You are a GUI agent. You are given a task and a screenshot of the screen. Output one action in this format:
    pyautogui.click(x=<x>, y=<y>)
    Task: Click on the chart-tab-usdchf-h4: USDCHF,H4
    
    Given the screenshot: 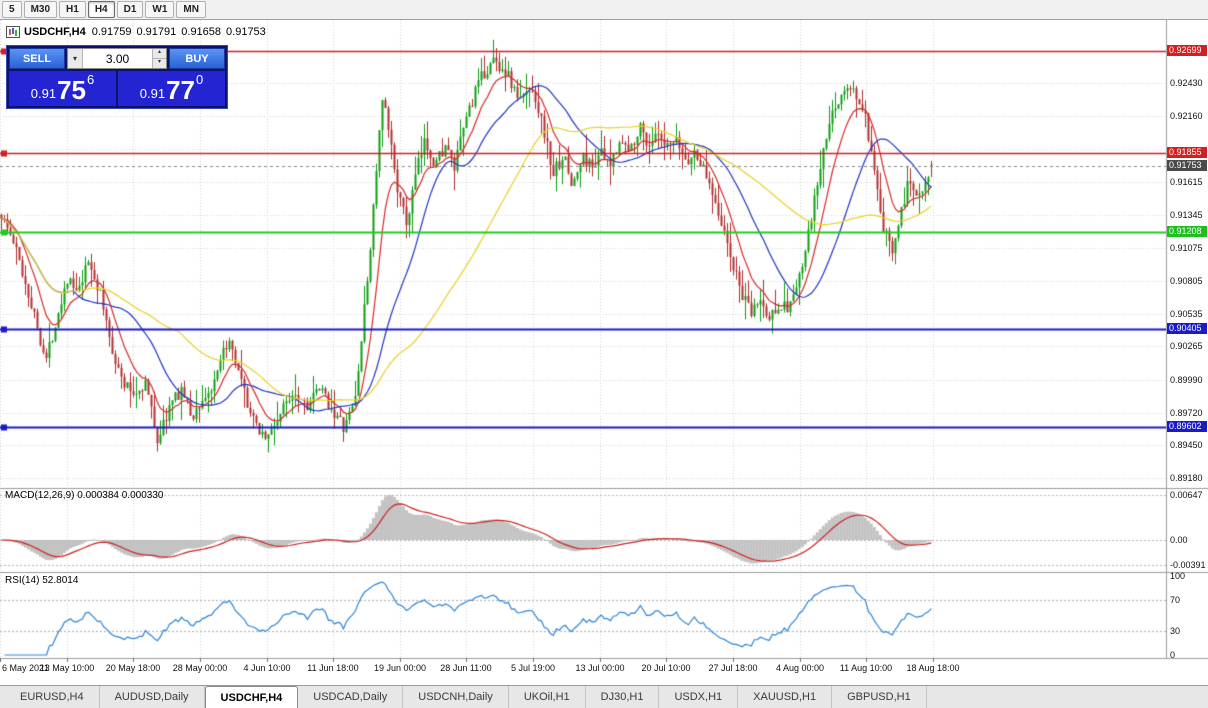 What is the action you would take?
    pyautogui.click(x=251, y=697)
    